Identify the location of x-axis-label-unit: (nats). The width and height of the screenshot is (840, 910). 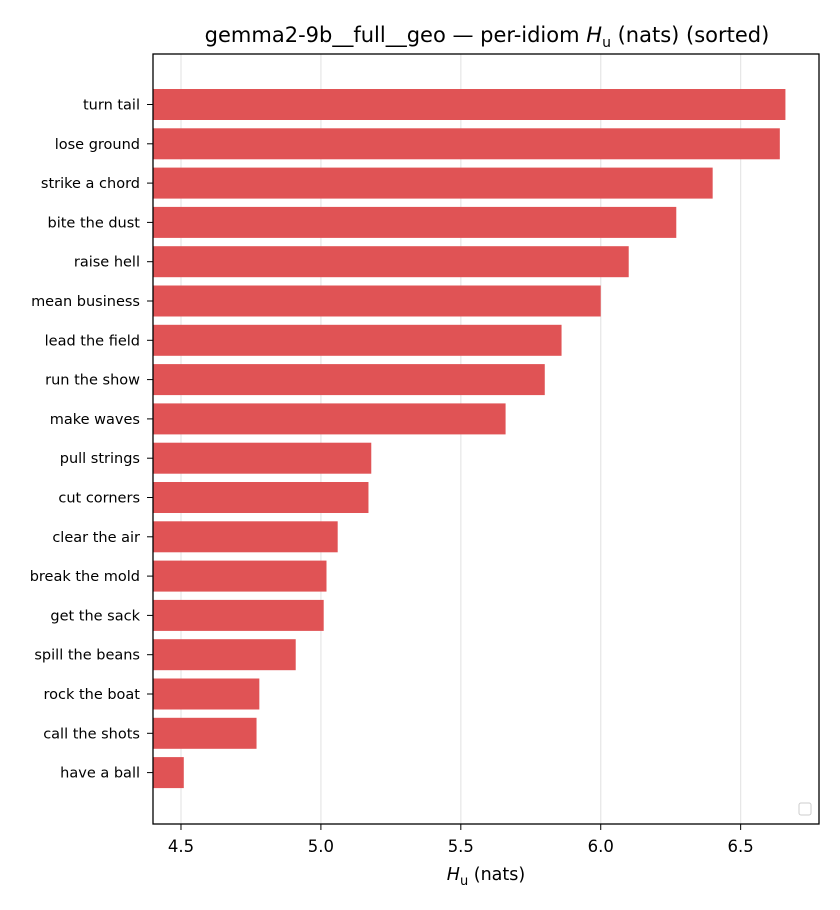
(496, 875).